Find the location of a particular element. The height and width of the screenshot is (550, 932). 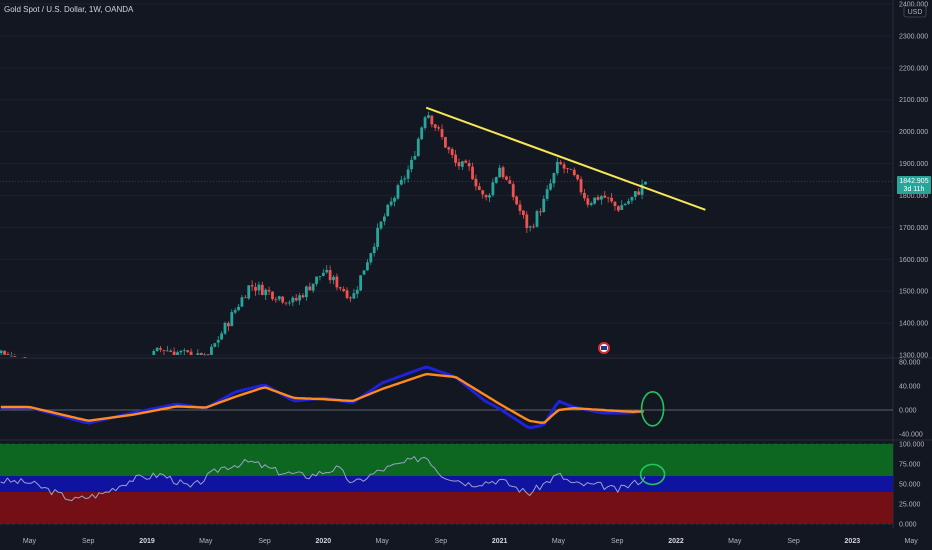

macd-signal-line is located at coordinates (322, 398).